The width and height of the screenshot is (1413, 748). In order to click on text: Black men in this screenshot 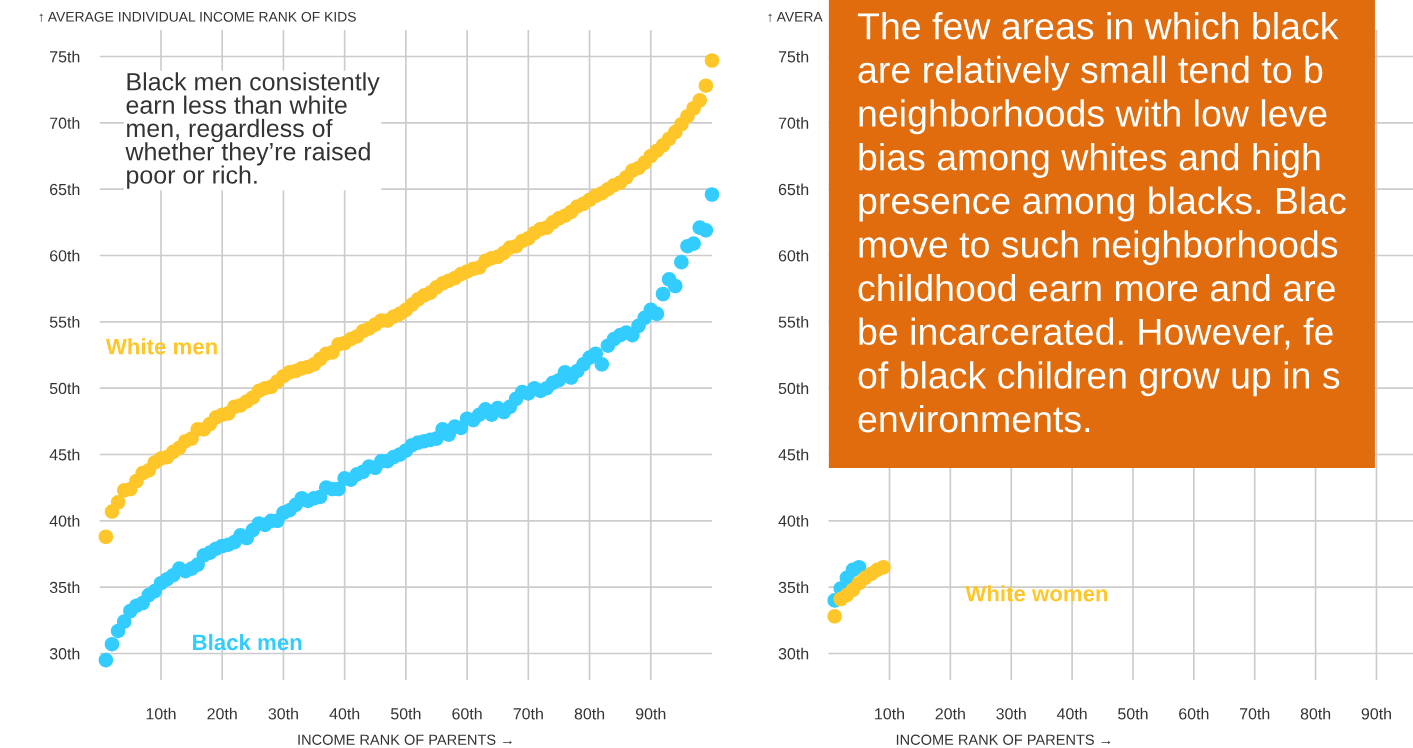, I will do `click(247, 642)`.